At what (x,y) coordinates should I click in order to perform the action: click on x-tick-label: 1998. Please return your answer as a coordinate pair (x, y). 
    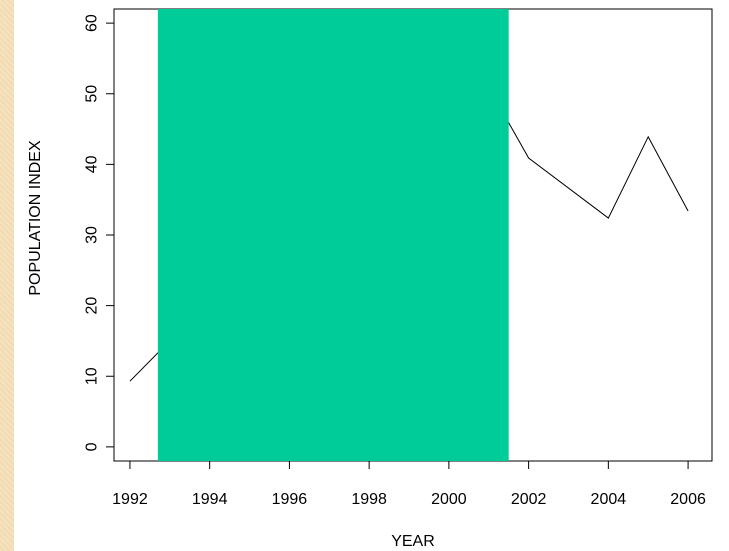
    Looking at the image, I should click on (369, 499).